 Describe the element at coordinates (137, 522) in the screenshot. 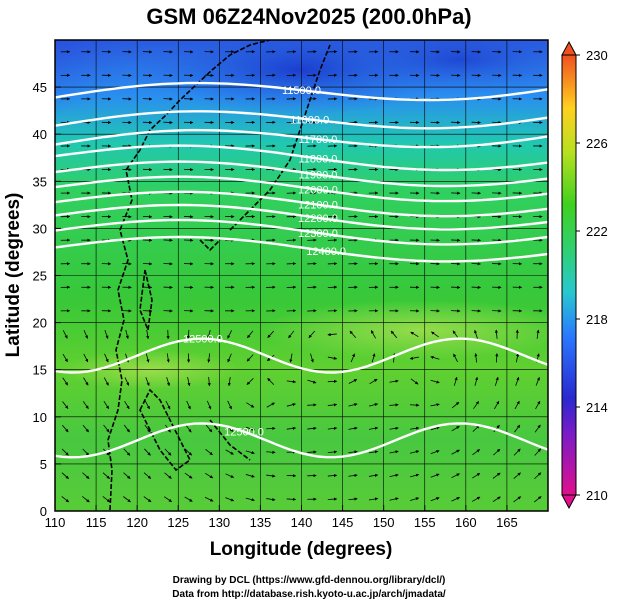

I see `x-tick-label: 120` at that location.